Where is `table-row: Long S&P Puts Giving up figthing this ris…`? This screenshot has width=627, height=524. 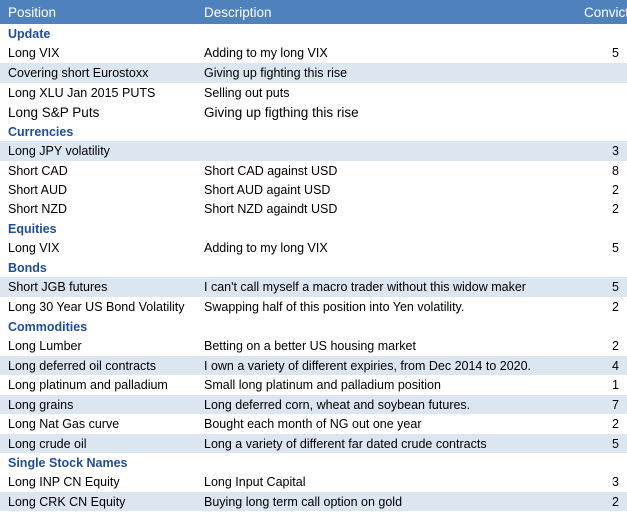
table-row: Long S&P Puts Giving up figthing this ris… is located at coordinates (313, 112).